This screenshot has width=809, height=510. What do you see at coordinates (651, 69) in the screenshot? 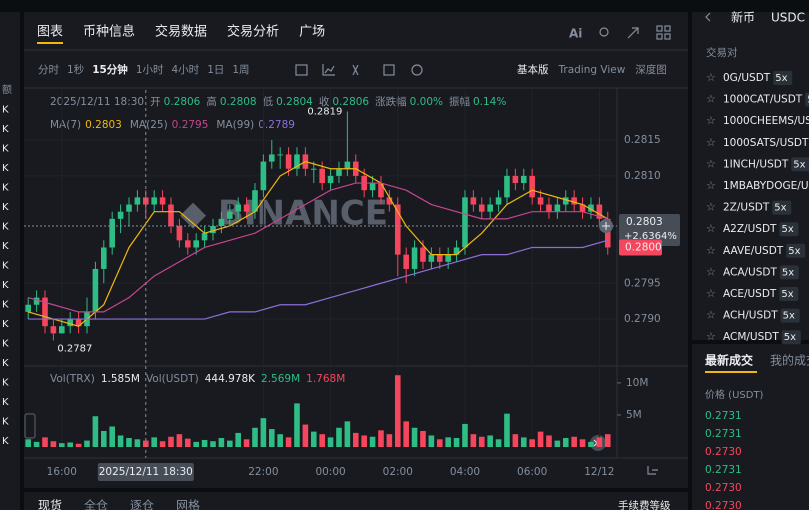
I see `view-option: 深度图` at bounding box center [651, 69].